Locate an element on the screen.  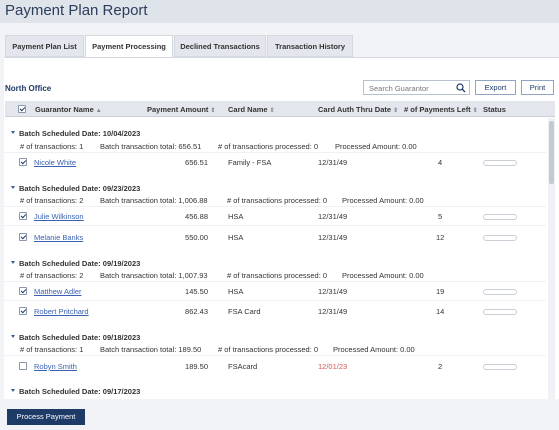
payment-amount: 145.50 is located at coordinates (196, 291).